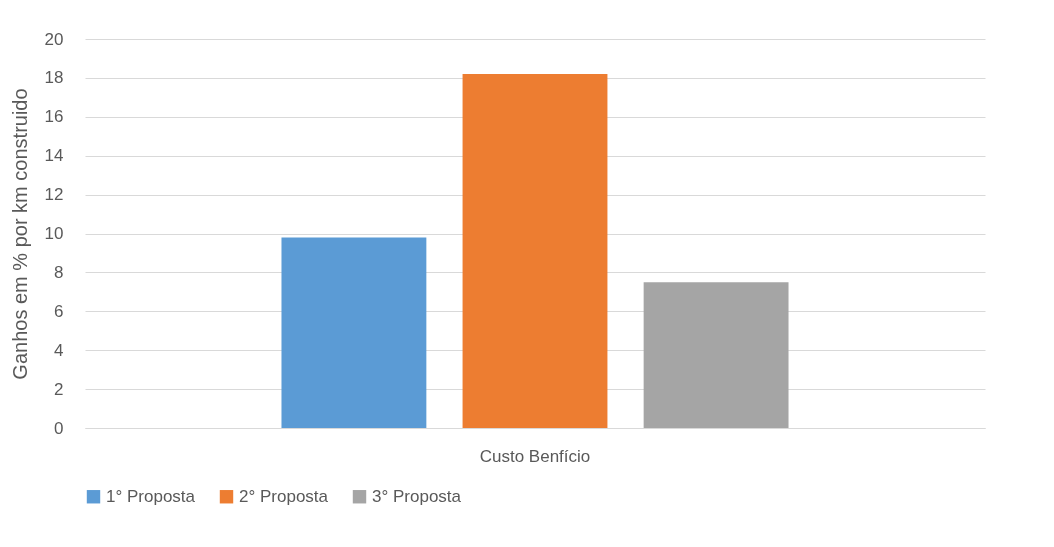 This screenshot has width=1054, height=547. I want to click on y-tick-label: 20, so click(54, 39).